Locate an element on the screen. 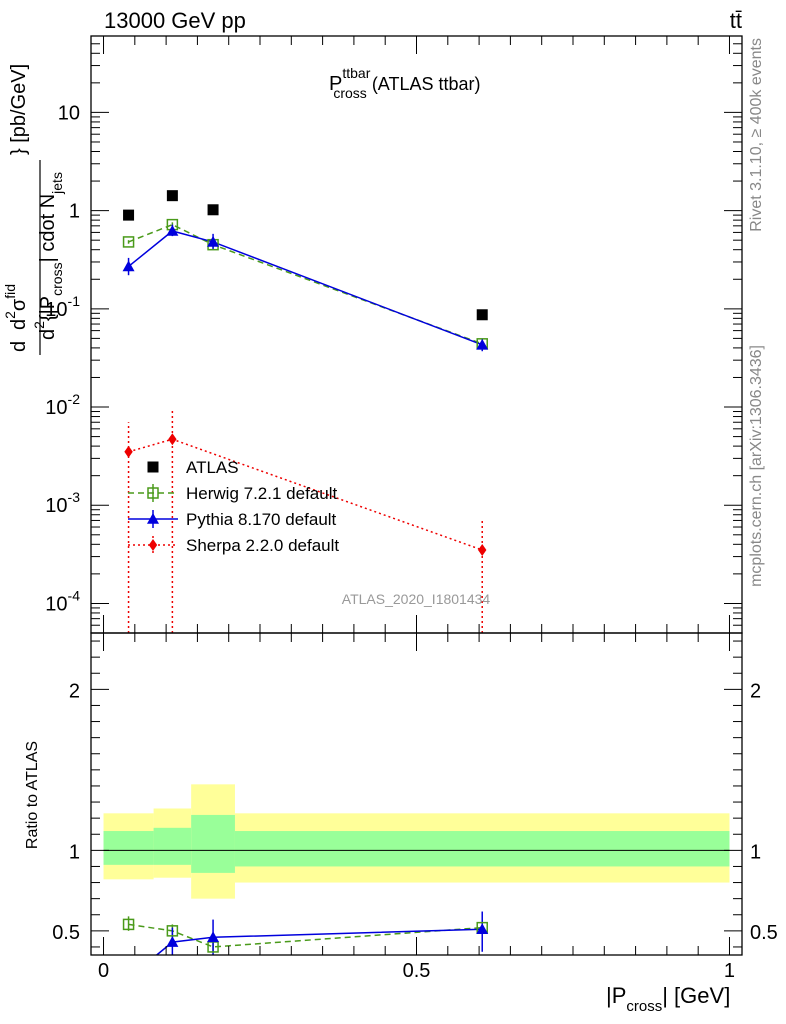 Image resolution: width=786 pixels, height=1024 pixels. main-y-tick-label: 10⁻¹ is located at coordinates (62, 307).